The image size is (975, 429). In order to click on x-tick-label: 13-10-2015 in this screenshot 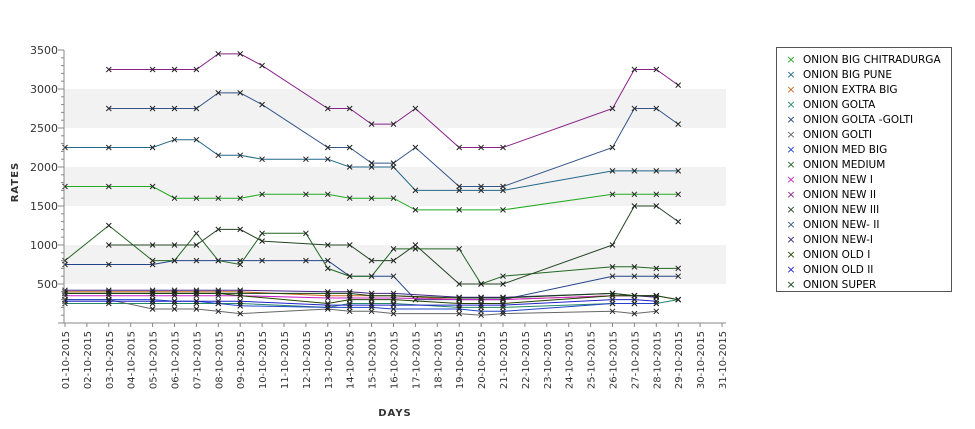, I will do `click(329, 360)`.